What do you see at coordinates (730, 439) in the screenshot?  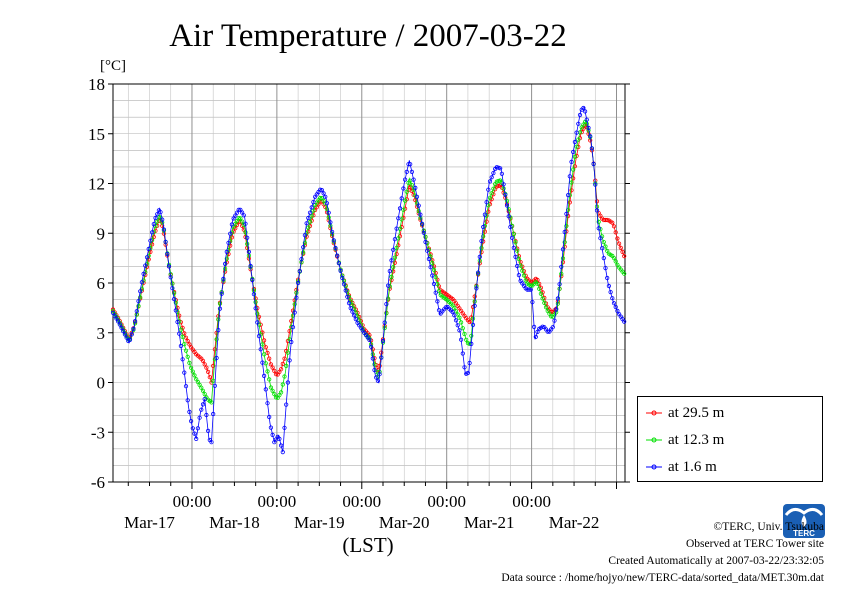 I see `legend: at 29.5 m at 12.3 m at 1.6 m` at bounding box center [730, 439].